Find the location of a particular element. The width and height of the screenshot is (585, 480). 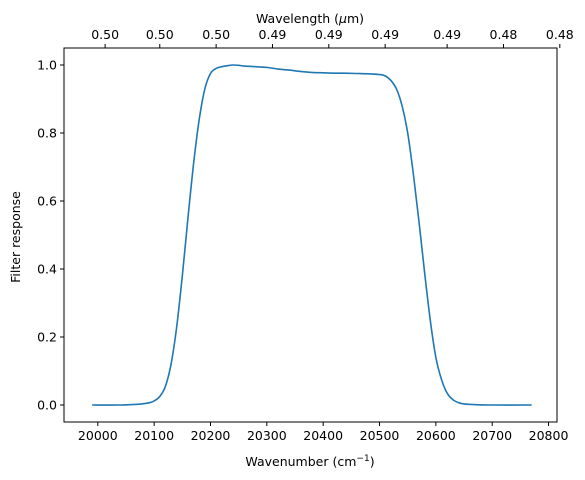

x-axis-label: Wavenumber (cm−1) is located at coordinates (309, 461).